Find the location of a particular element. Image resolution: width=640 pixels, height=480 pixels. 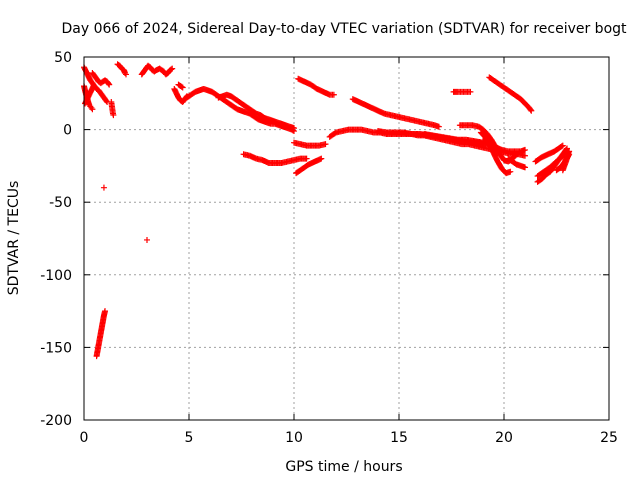

y-tick-label: 0 is located at coordinates (67, 131).